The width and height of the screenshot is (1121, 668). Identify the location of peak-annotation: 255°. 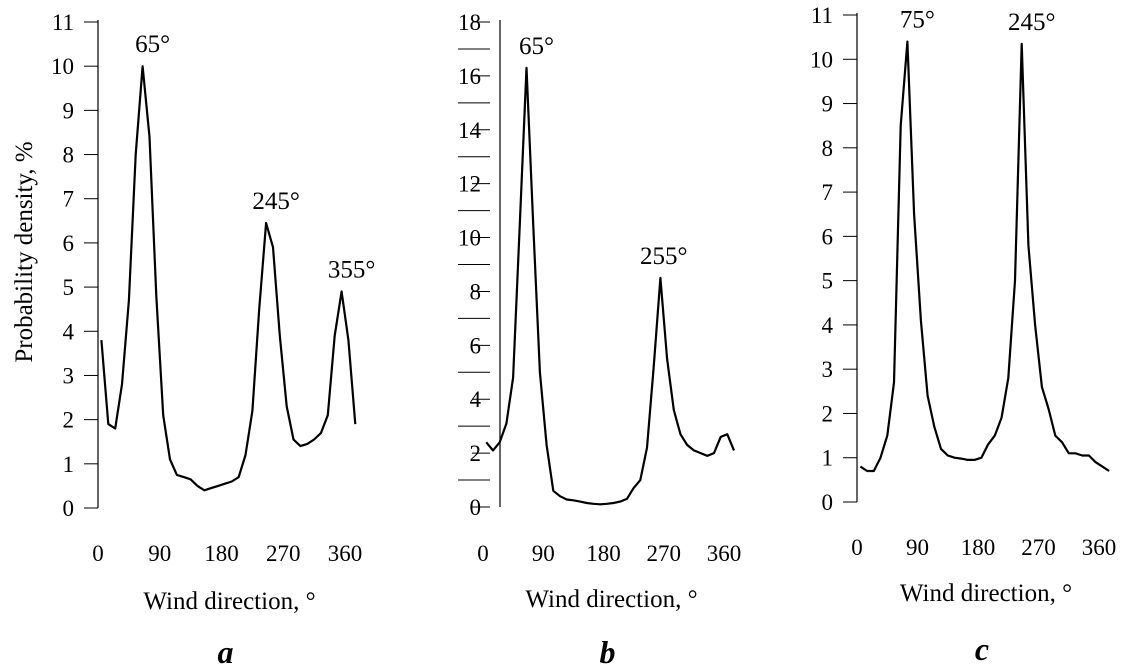
(664, 256).